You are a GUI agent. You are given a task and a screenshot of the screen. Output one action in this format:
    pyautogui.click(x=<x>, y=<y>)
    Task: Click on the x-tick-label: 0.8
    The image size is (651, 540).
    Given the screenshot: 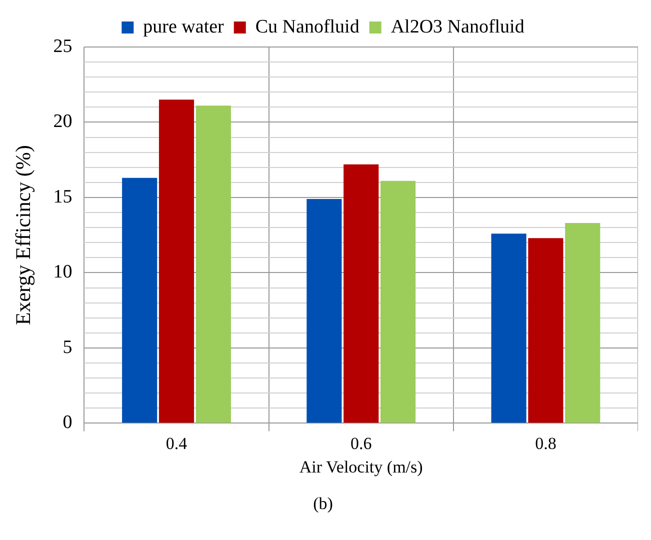 What is the action you would take?
    pyautogui.click(x=545, y=443)
    